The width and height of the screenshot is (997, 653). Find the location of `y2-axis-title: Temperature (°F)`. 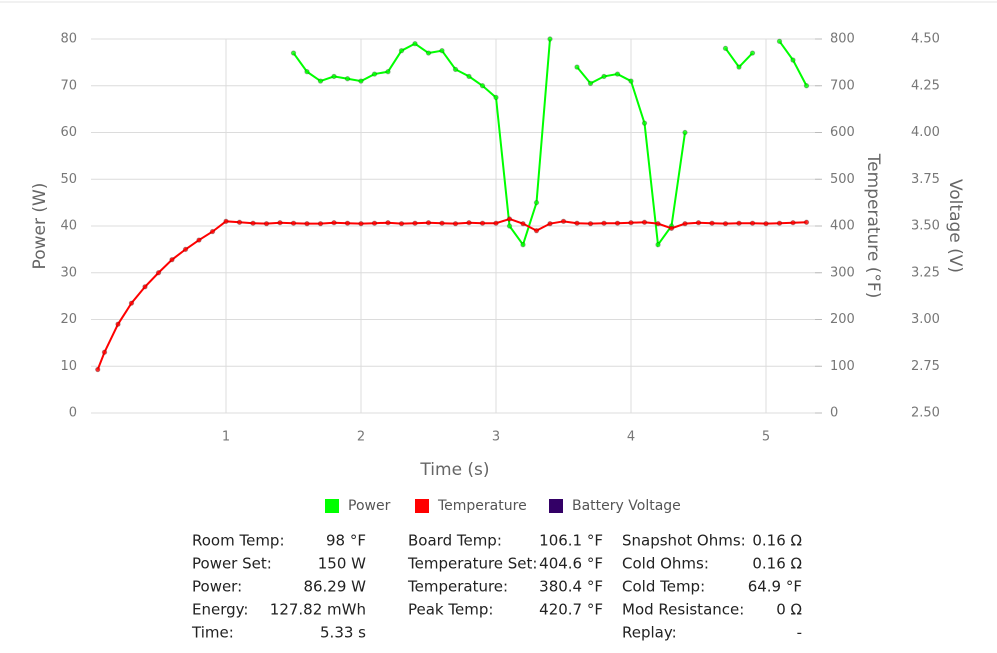

y2-axis-title: Temperature (°F) is located at coordinates (873, 226).